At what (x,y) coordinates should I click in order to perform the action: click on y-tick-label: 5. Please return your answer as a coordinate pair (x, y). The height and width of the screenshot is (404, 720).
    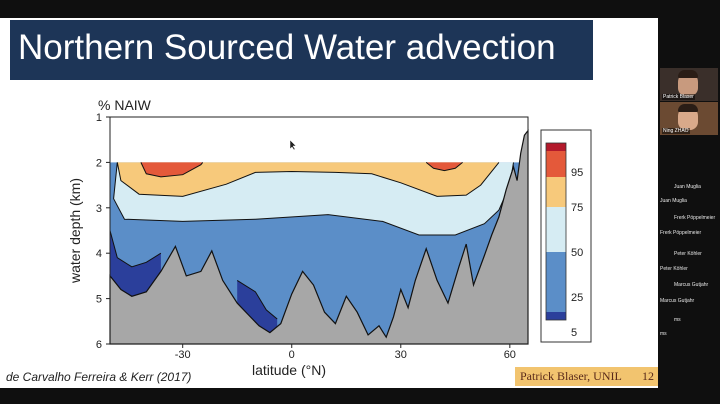
    Looking at the image, I should click on (99, 300).